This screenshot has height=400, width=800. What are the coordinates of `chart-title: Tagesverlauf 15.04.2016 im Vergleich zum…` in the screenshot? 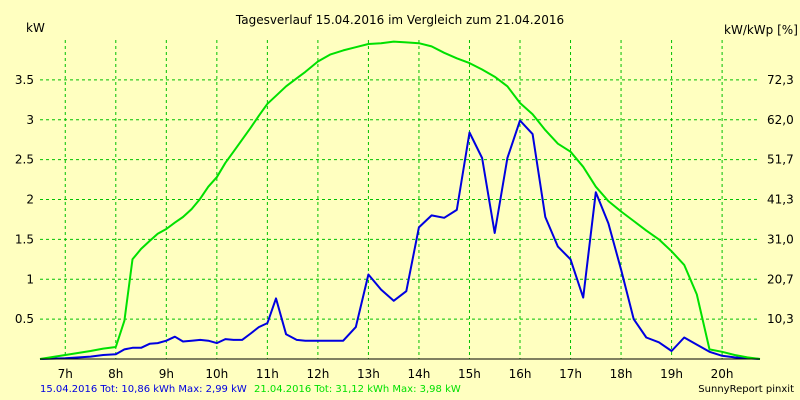 It's located at (399, 20).